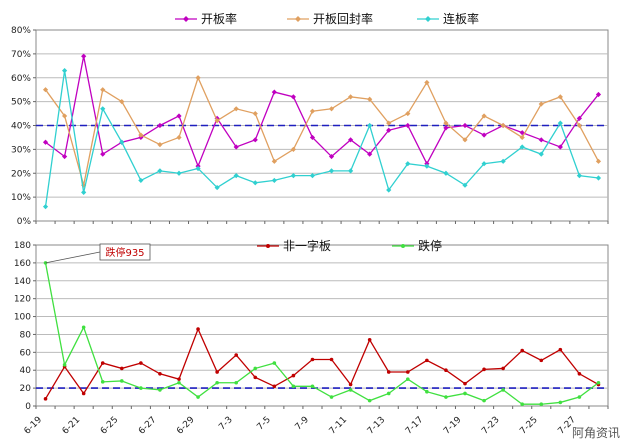  I want to click on y-tick-label: 40%, so click(21, 127).